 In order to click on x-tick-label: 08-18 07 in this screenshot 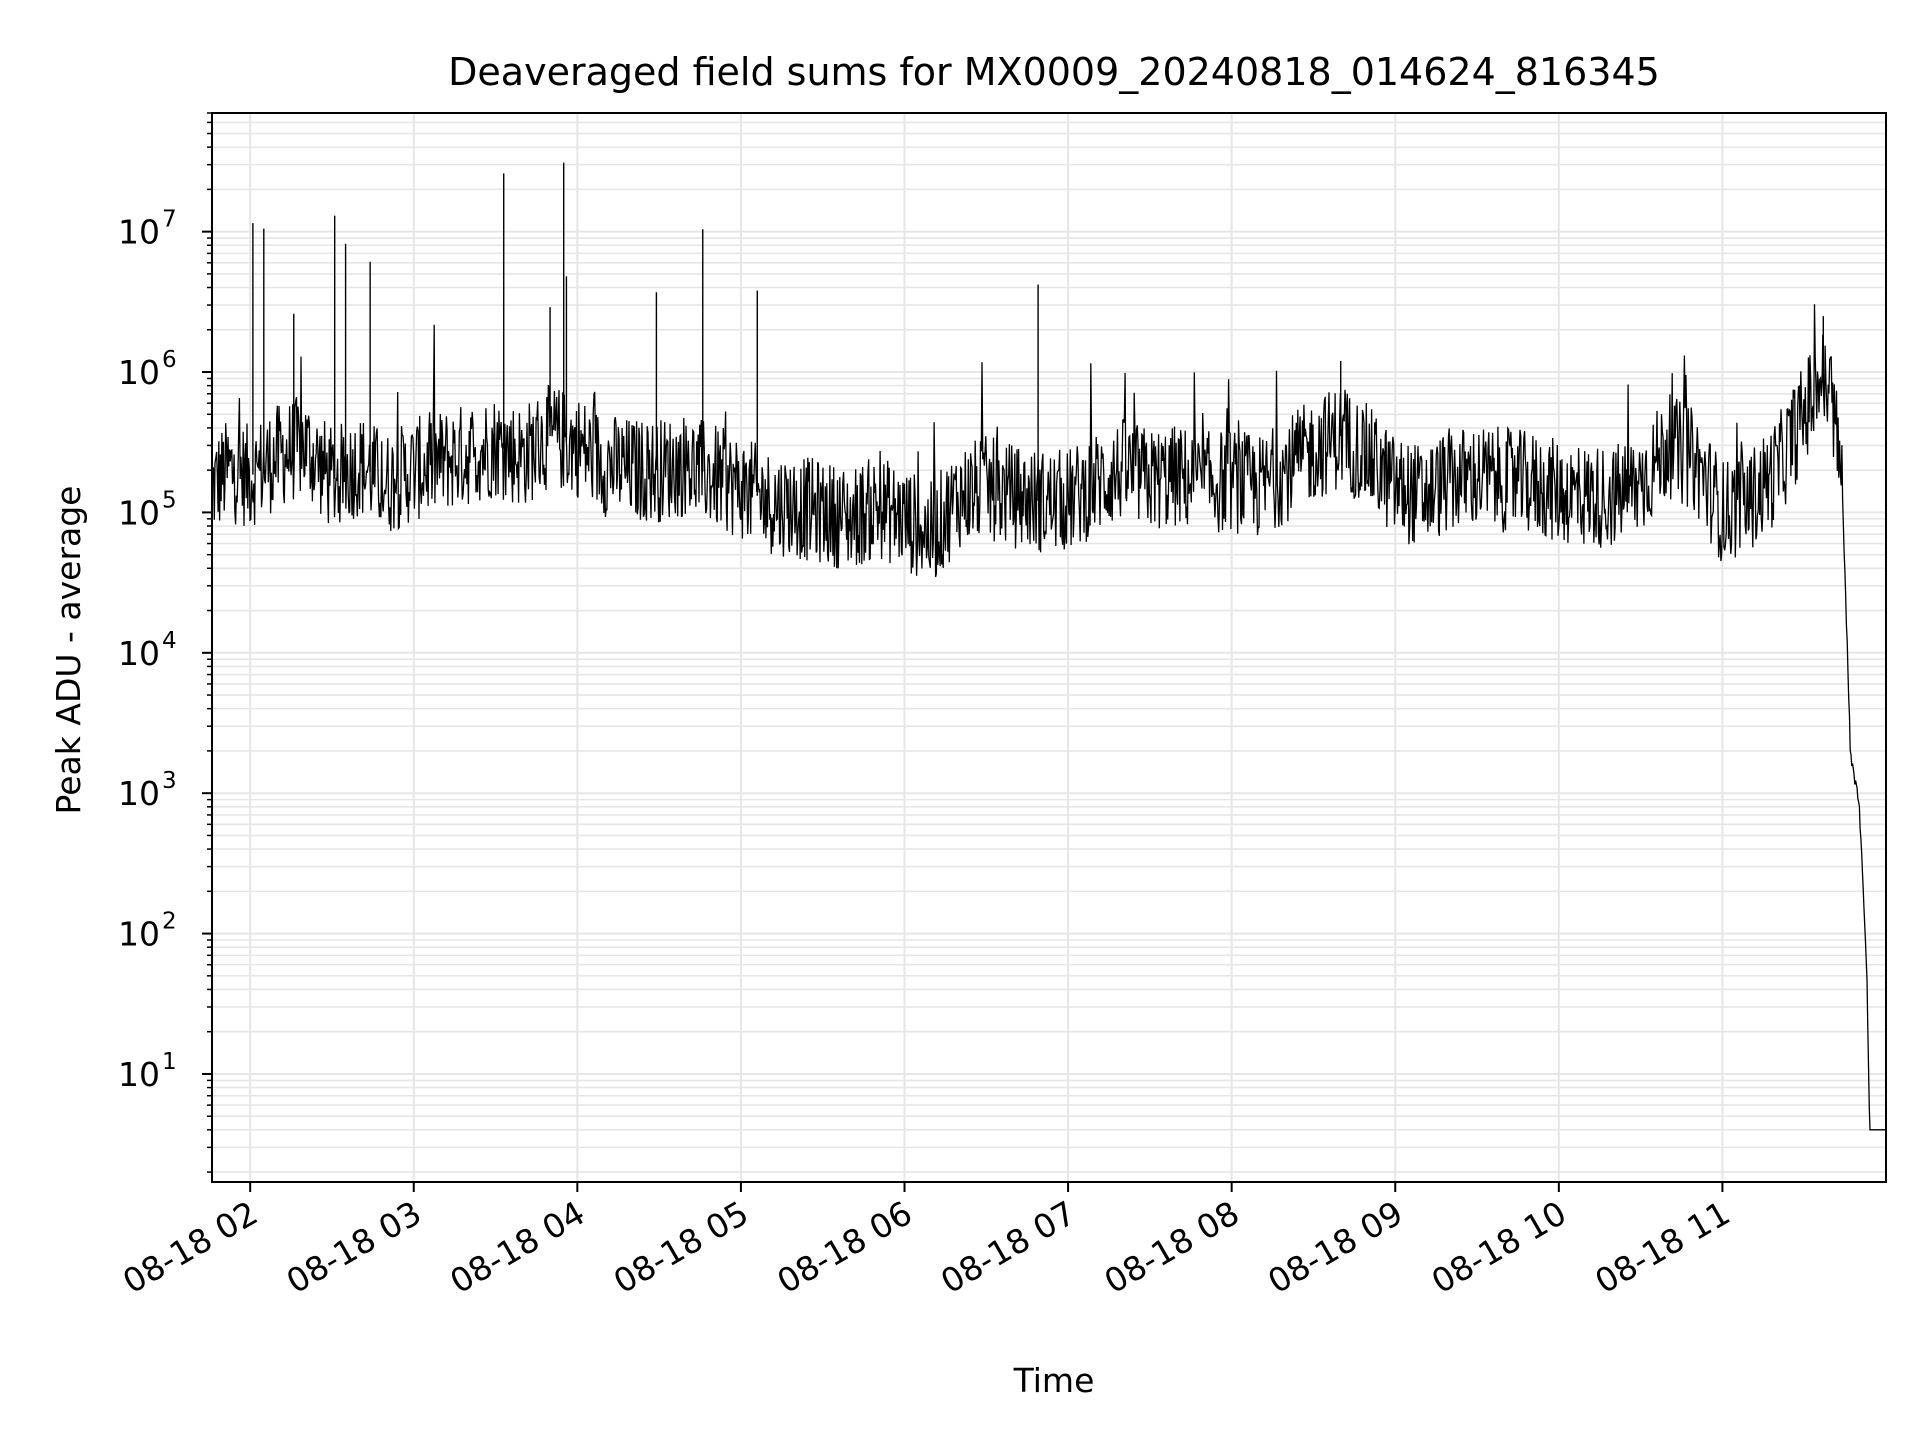, I will do `click(1008, 1247)`.